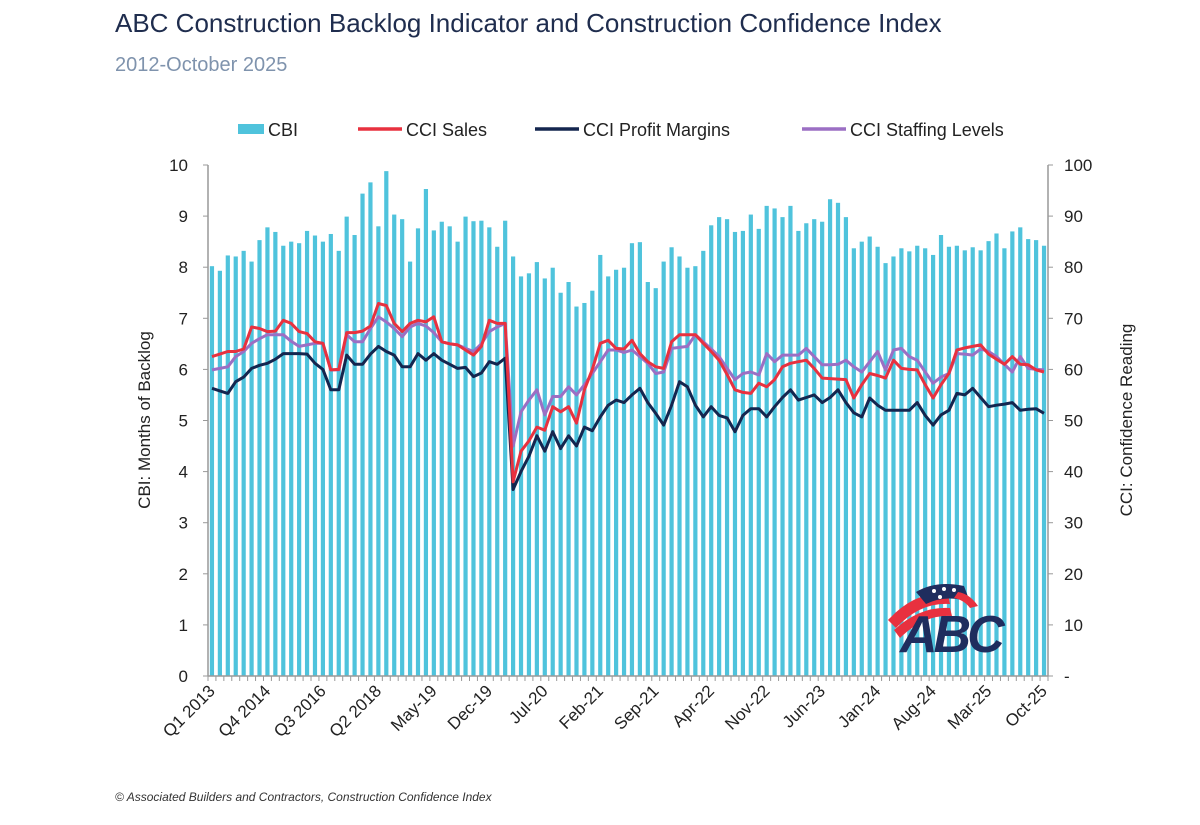  Describe the element at coordinates (189, 711) in the screenshot. I see `x-tick-label: Q1 2013` at that location.